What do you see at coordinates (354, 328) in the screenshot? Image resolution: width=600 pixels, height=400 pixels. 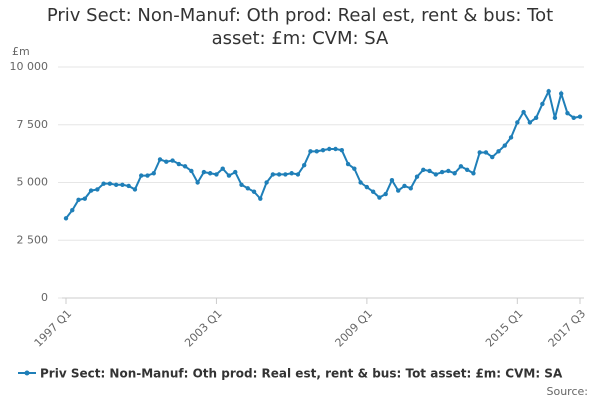 I see `x-tick-label: 2009 Q1` at bounding box center [354, 328].